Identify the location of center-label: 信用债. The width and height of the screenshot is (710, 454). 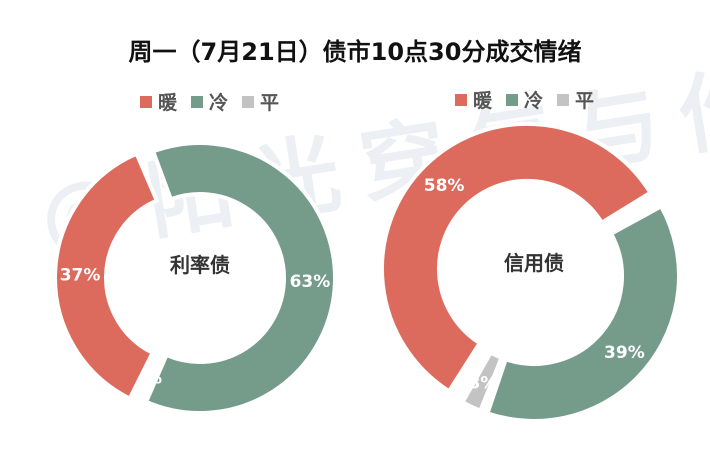
(534, 263).